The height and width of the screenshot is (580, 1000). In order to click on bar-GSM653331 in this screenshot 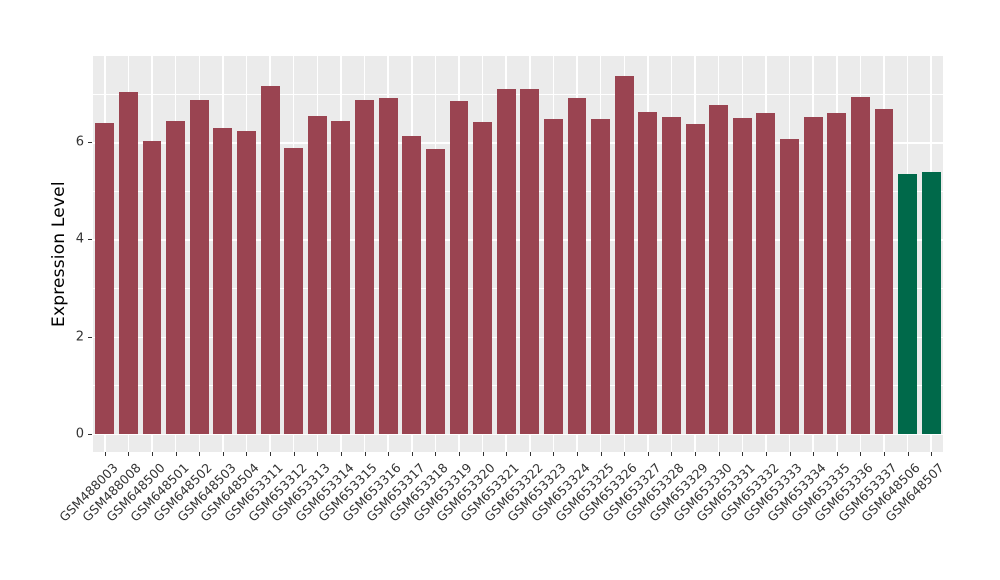, I will do `click(742, 276)`.